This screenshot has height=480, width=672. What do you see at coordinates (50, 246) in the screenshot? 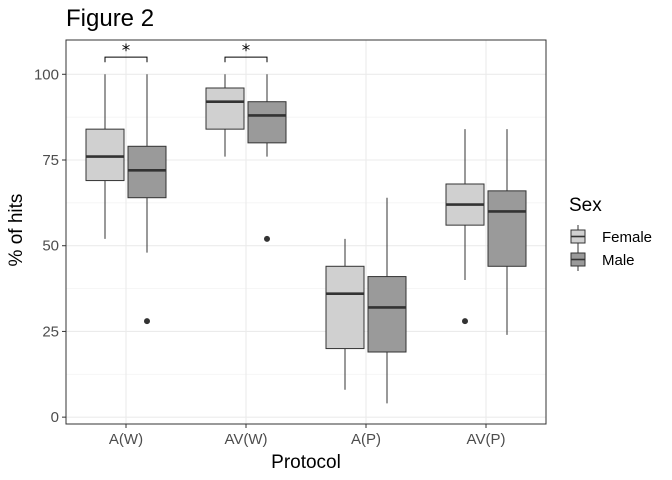
I see `y-tick-label: 50` at bounding box center [50, 246].